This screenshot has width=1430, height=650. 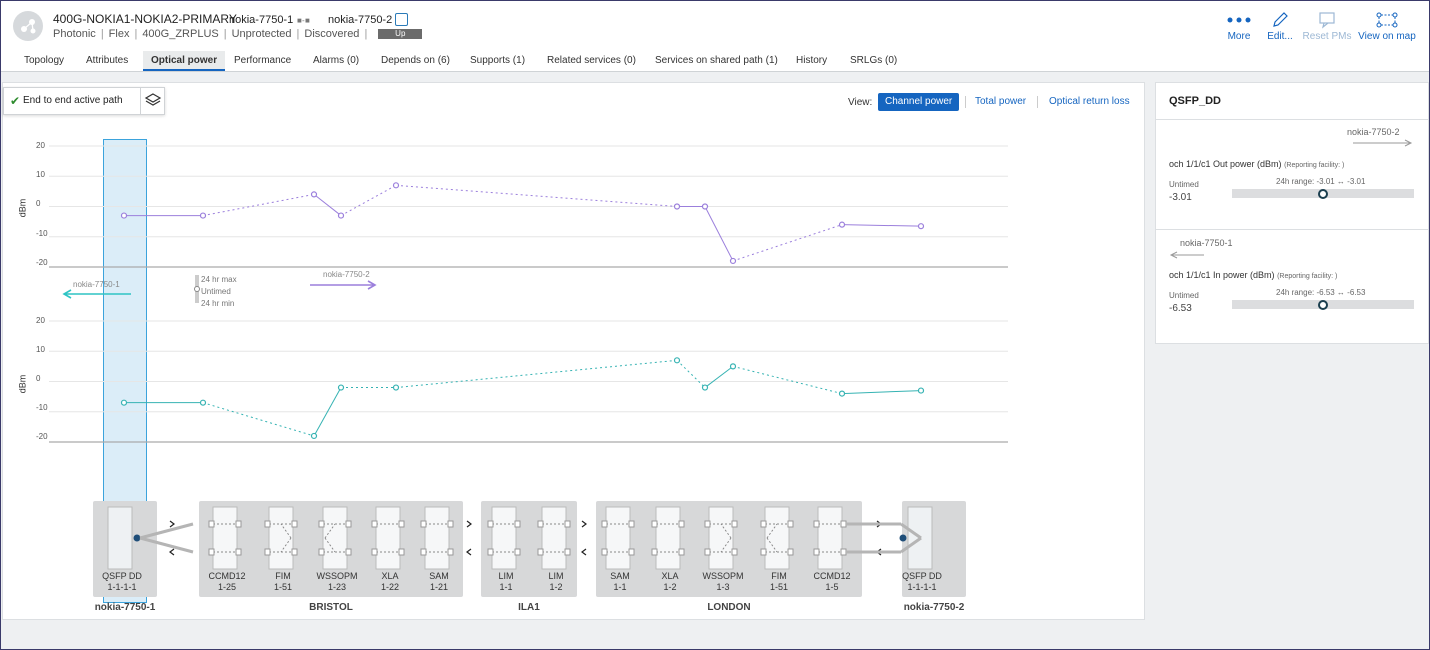 I want to click on endpoint-b: nokia-7750-2, so click(x=360, y=20).